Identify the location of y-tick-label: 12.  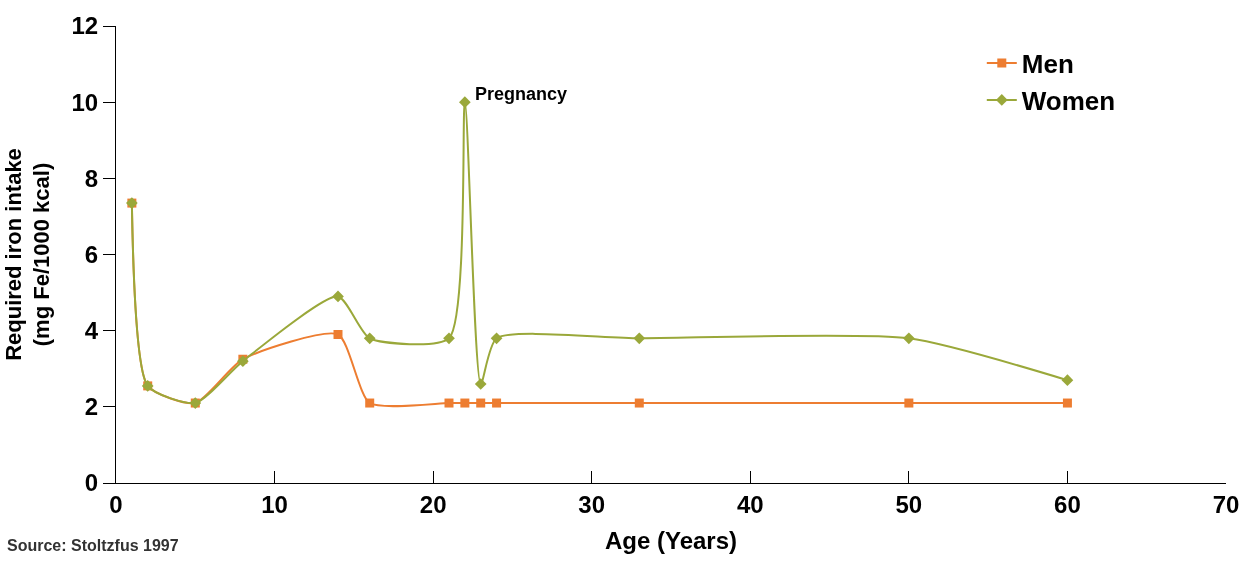
(85, 26).